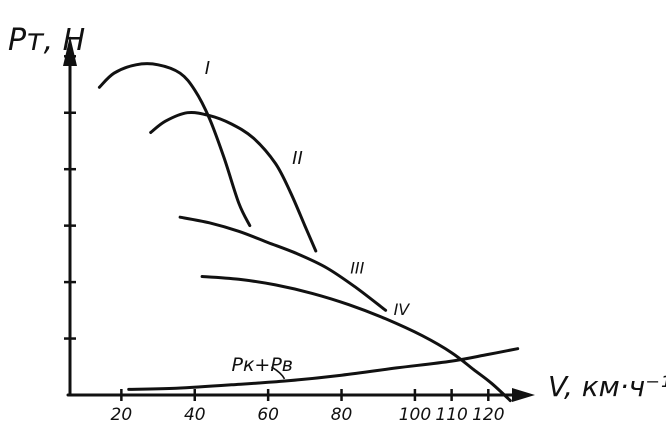 This screenshot has height=432, width=666. I want to click on y-axis-arrow, so click(70, 51).